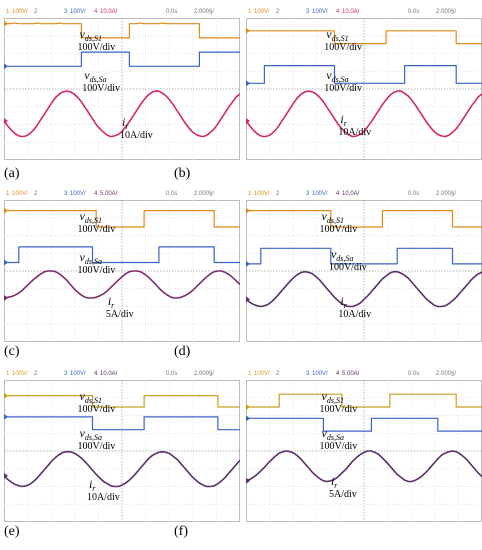 The image size is (482, 550). I want to click on header-c-t-offset: 0.0s, so click(171, 194).